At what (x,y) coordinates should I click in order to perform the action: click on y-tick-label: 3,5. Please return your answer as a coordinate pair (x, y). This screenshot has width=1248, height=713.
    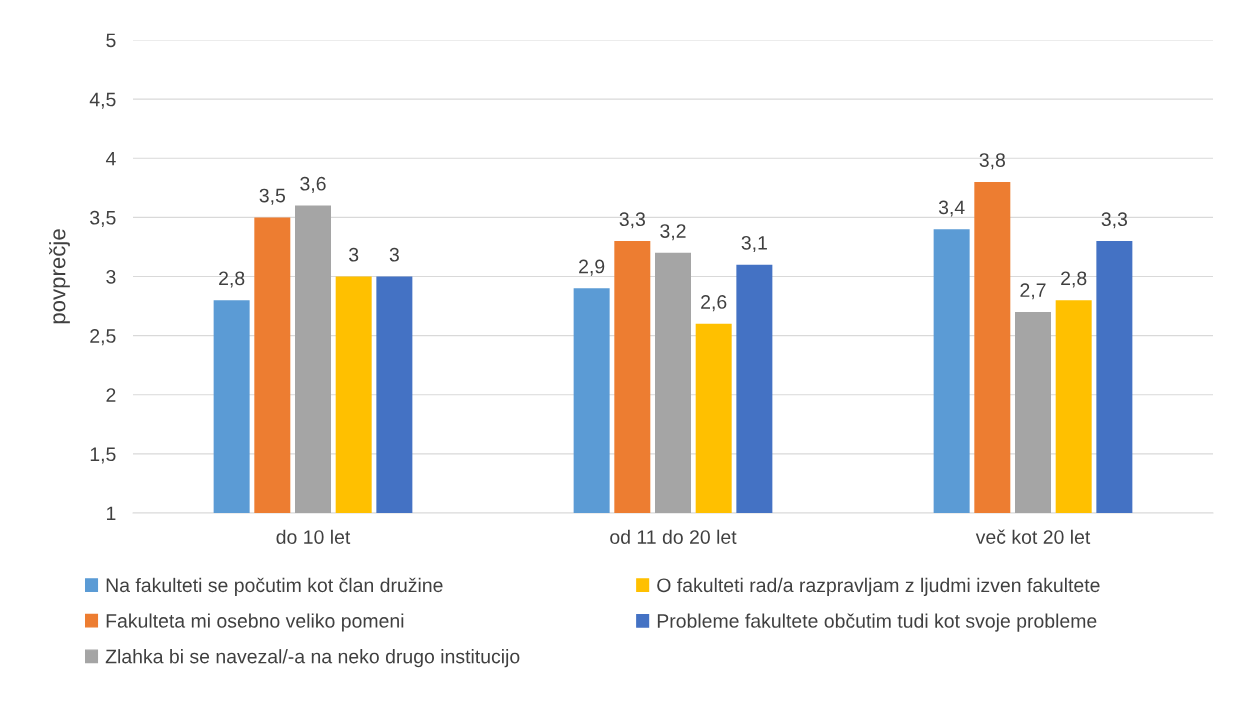
    Looking at the image, I should click on (103, 218).